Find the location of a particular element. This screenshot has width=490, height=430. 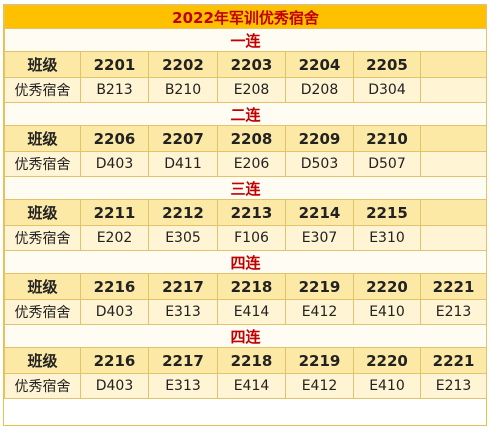

dorm-cell: D507 is located at coordinates (387, 164).